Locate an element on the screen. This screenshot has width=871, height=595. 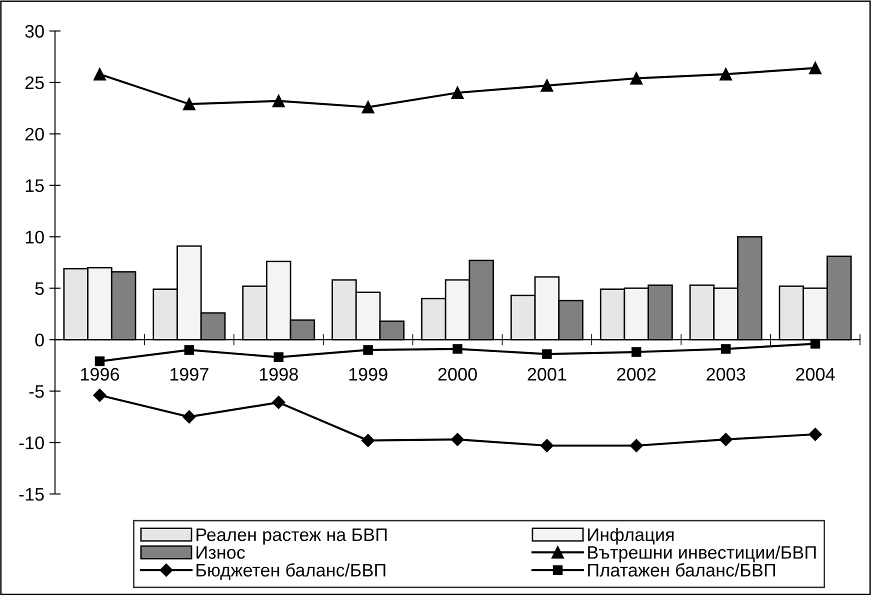
x-tick-label: 2001 is located at coordinates (547, 374).